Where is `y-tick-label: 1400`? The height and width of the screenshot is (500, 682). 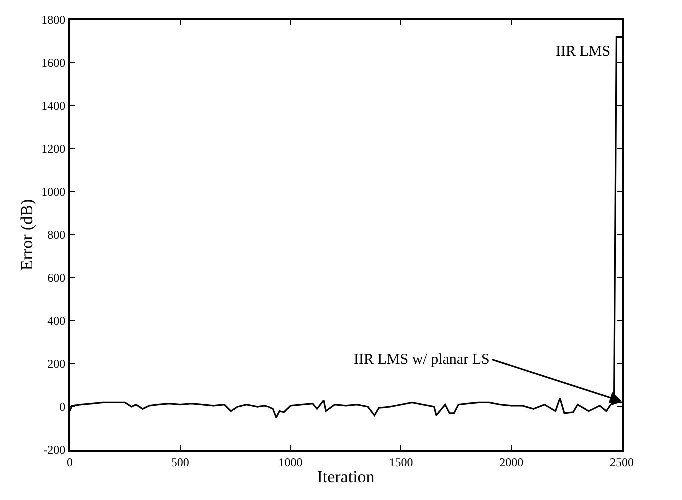
y-tick-label: 1400 is located at coordinates (54, 106).